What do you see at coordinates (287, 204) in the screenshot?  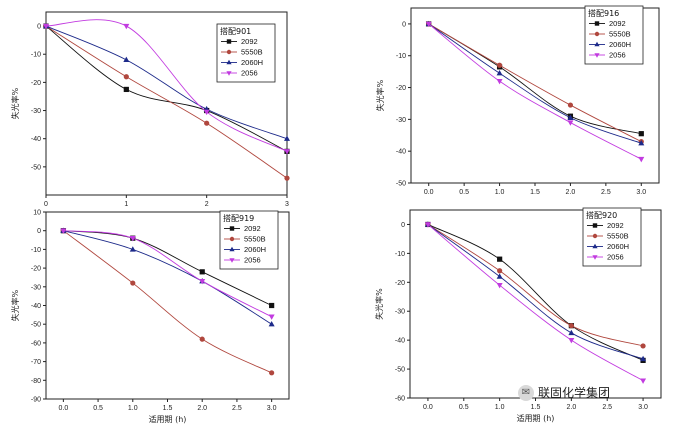 I see `x-tick-label: 3` at bounding box center [287, 204].